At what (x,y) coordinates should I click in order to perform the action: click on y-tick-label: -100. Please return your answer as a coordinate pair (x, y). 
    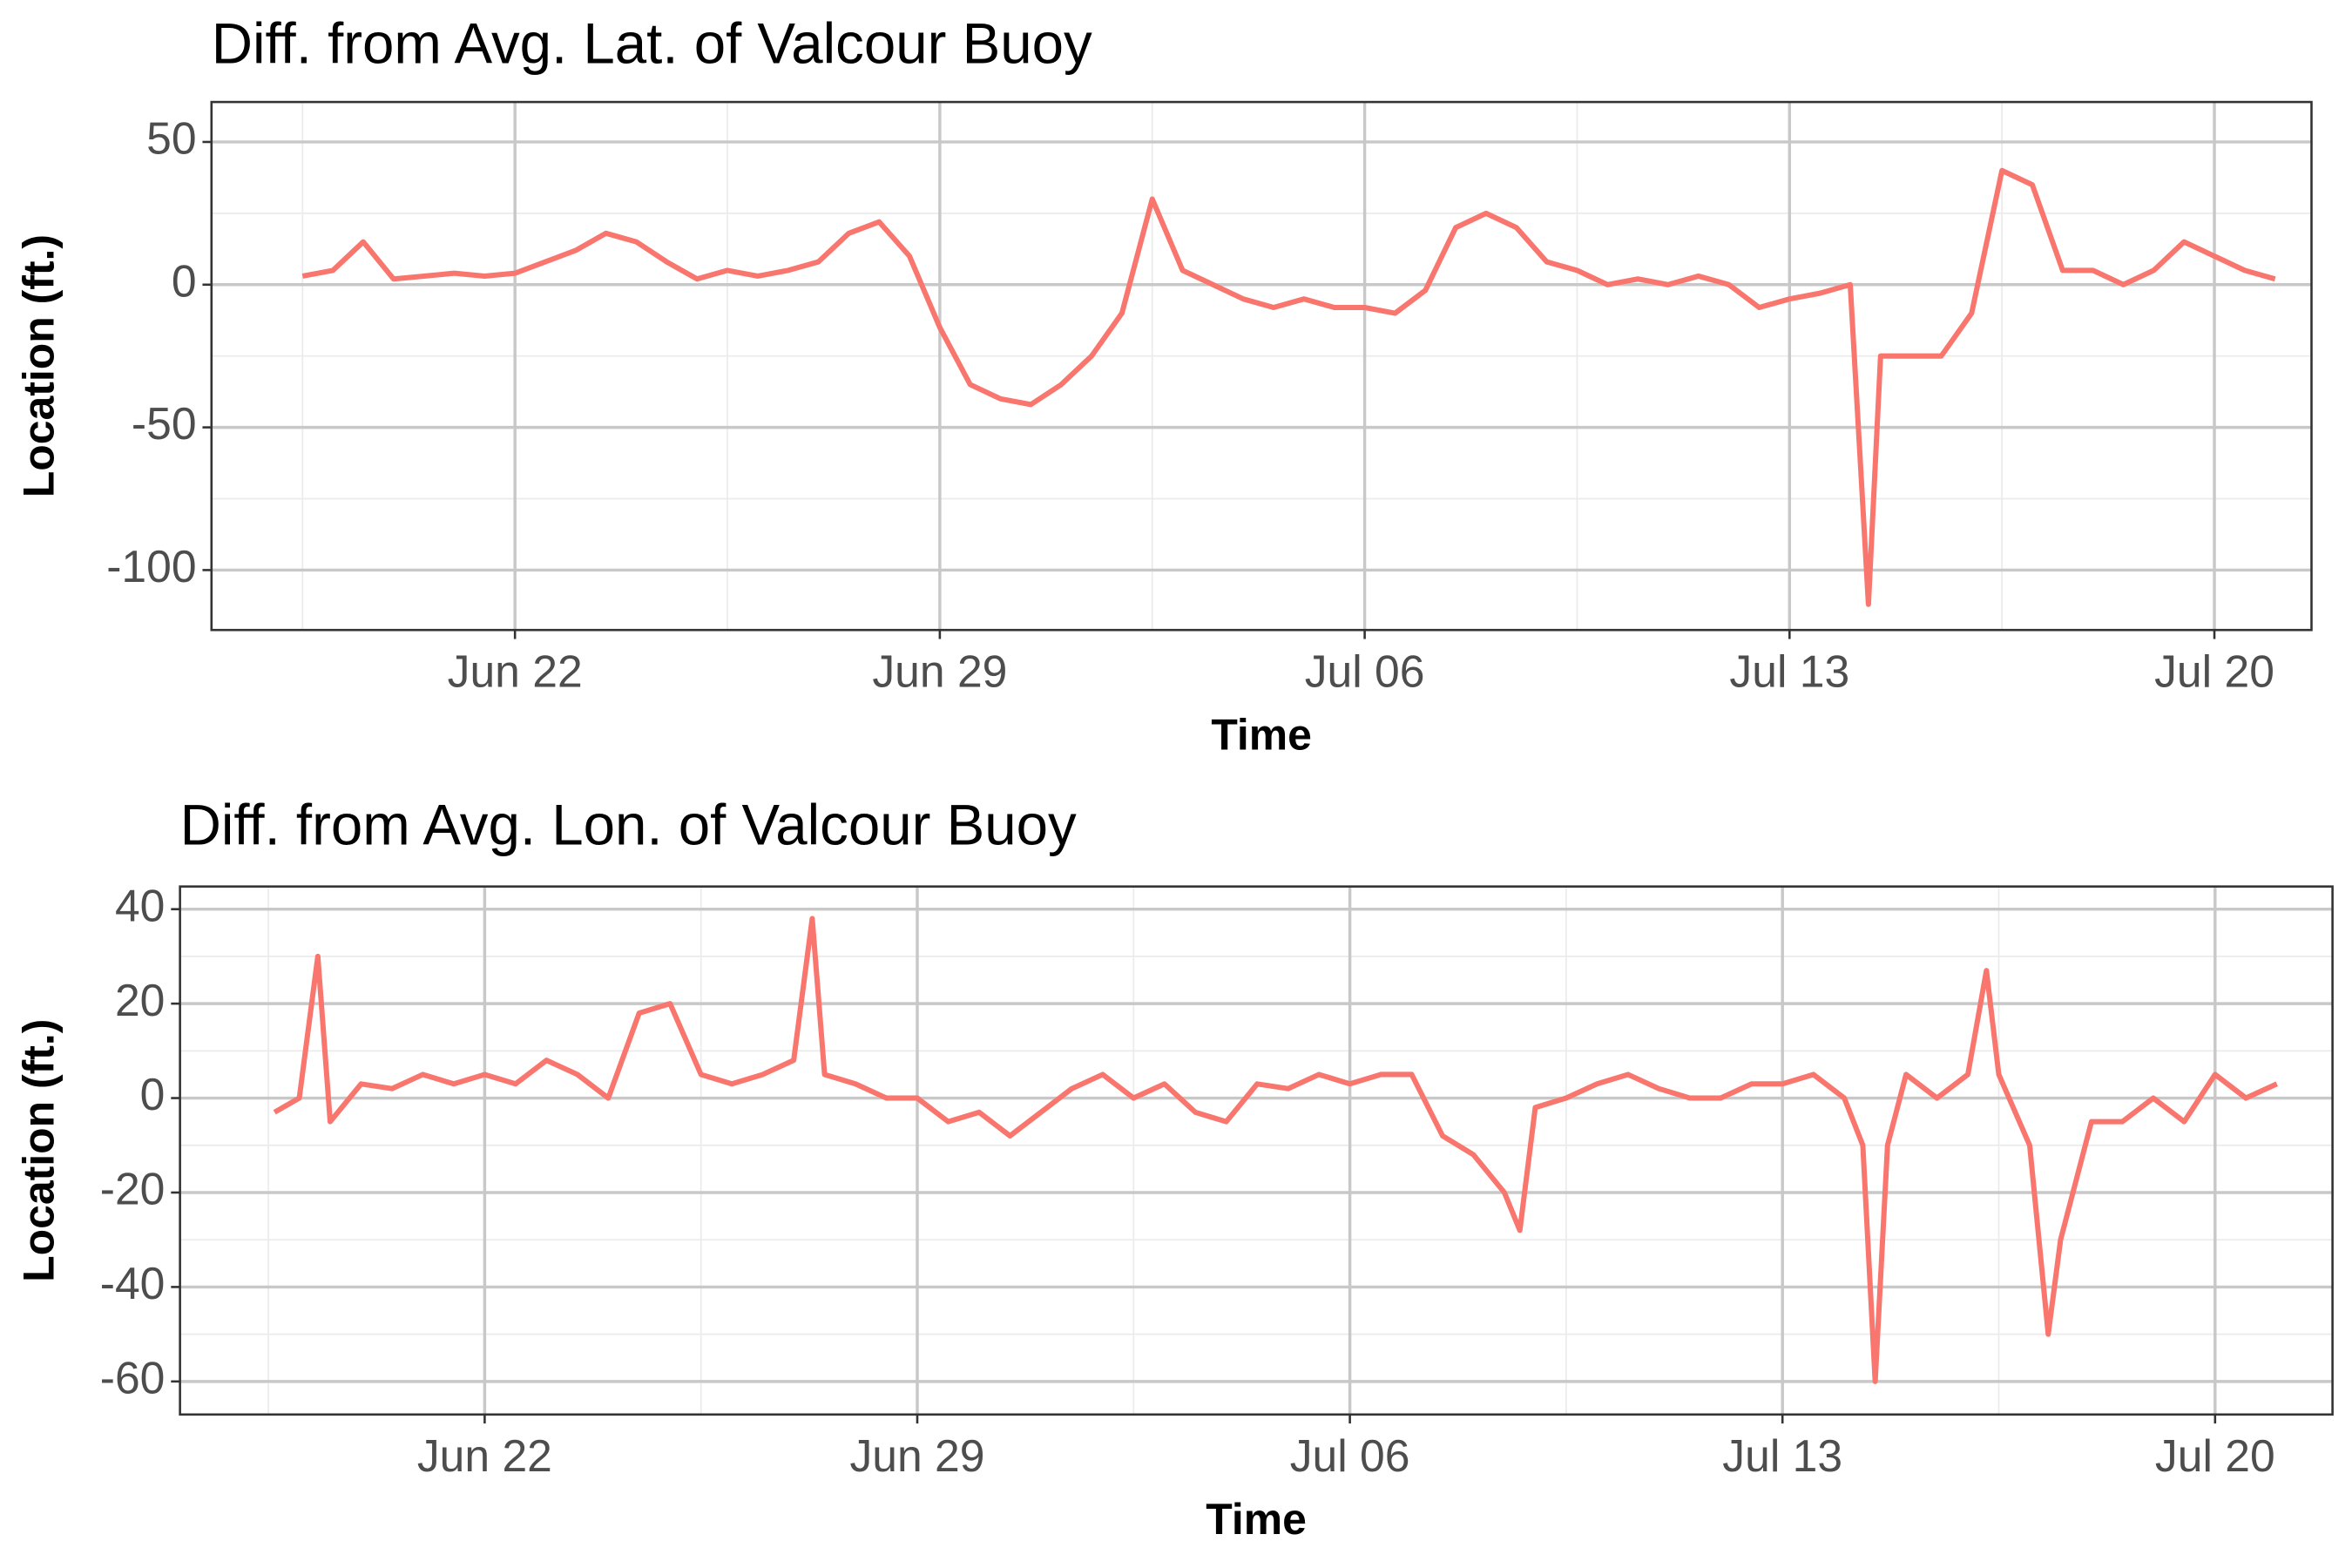
    Looking at the image, I should click on (151, 566).